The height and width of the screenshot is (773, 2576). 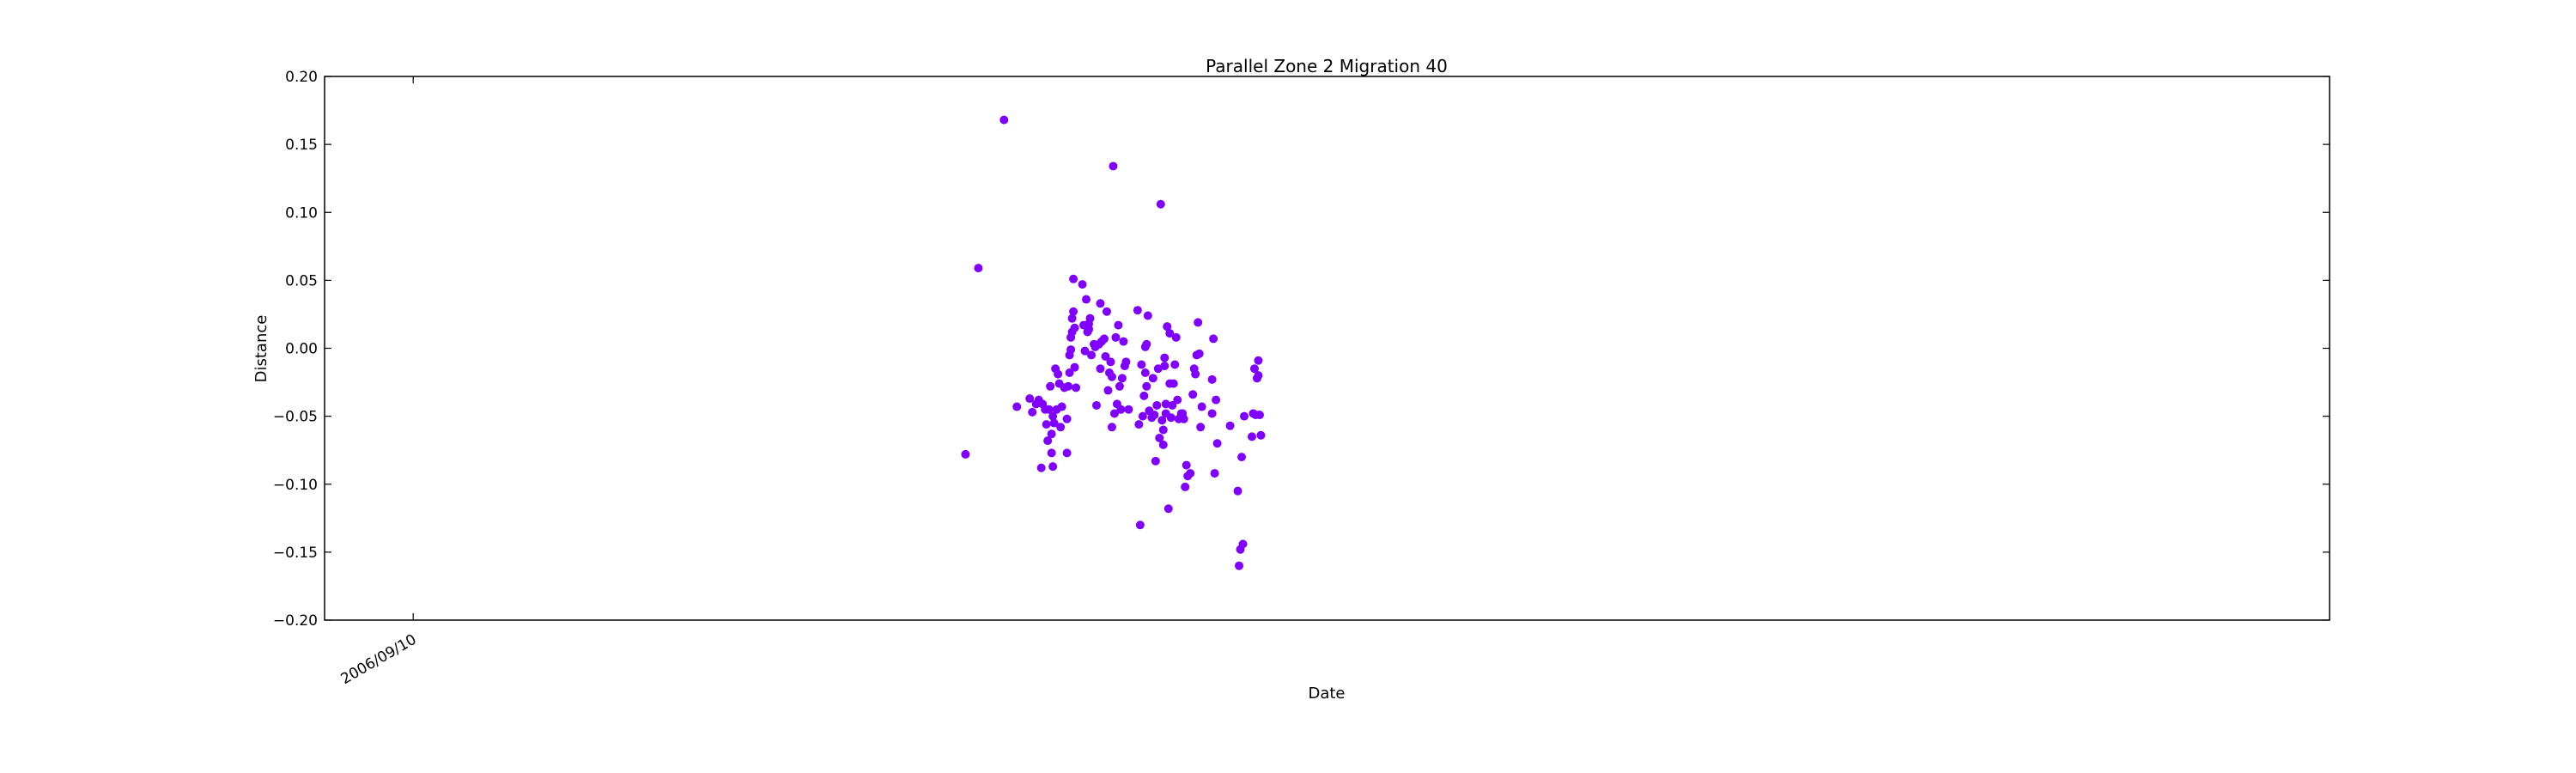 I want to click on y-tick-label: 0.05, so click(x=301, y=280).